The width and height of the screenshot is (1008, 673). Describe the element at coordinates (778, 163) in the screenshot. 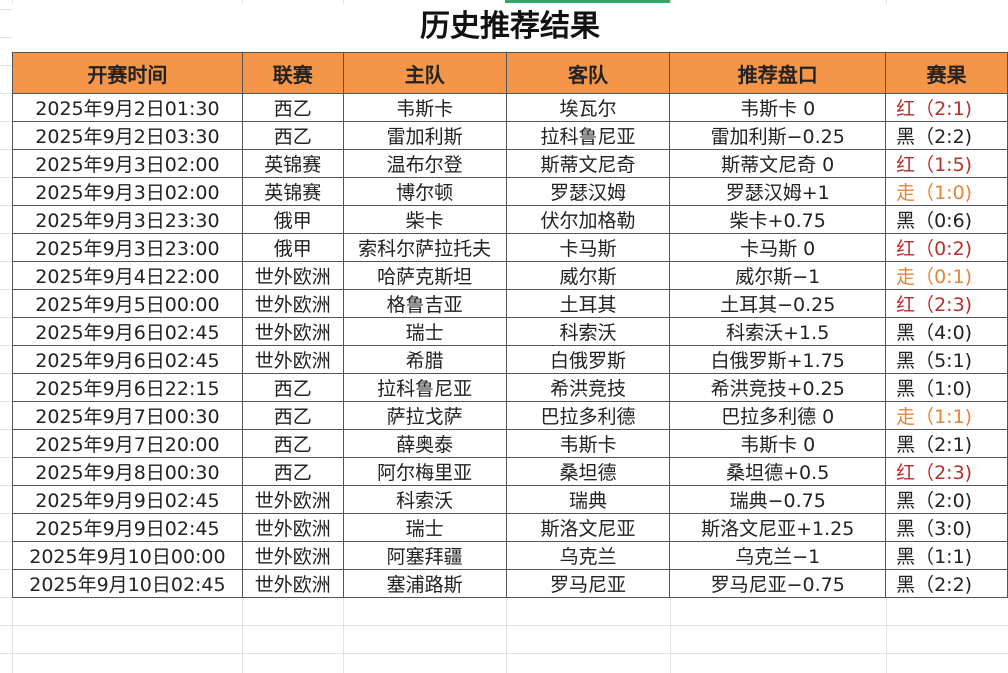

I see `cell-pick: 斯蒂文尼奇 0` at that location.